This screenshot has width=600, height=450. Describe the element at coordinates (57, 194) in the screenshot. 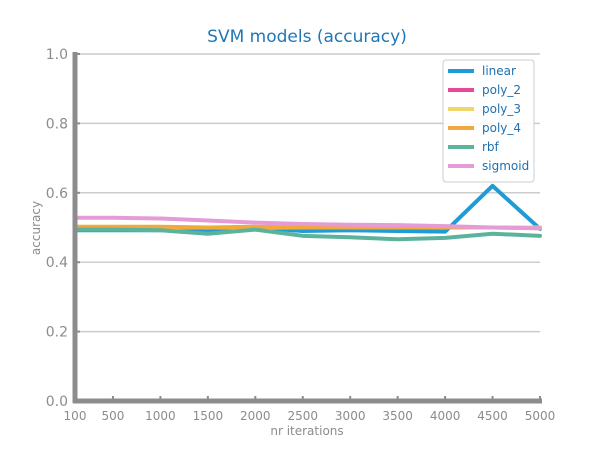

I see `y-tick-label: 0.6` at that location.